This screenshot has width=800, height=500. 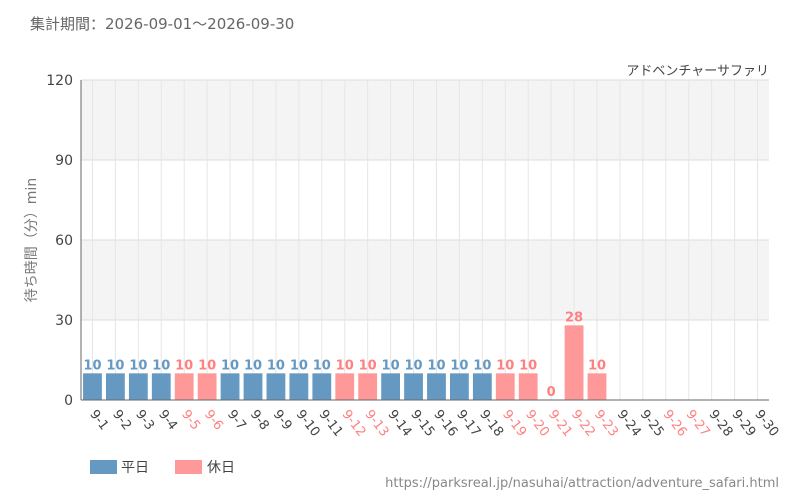 What do you see at coordinates (652, 423) in the screenshot?
I see `x-tick-label: 9-25` at bounding box center [652, 423].